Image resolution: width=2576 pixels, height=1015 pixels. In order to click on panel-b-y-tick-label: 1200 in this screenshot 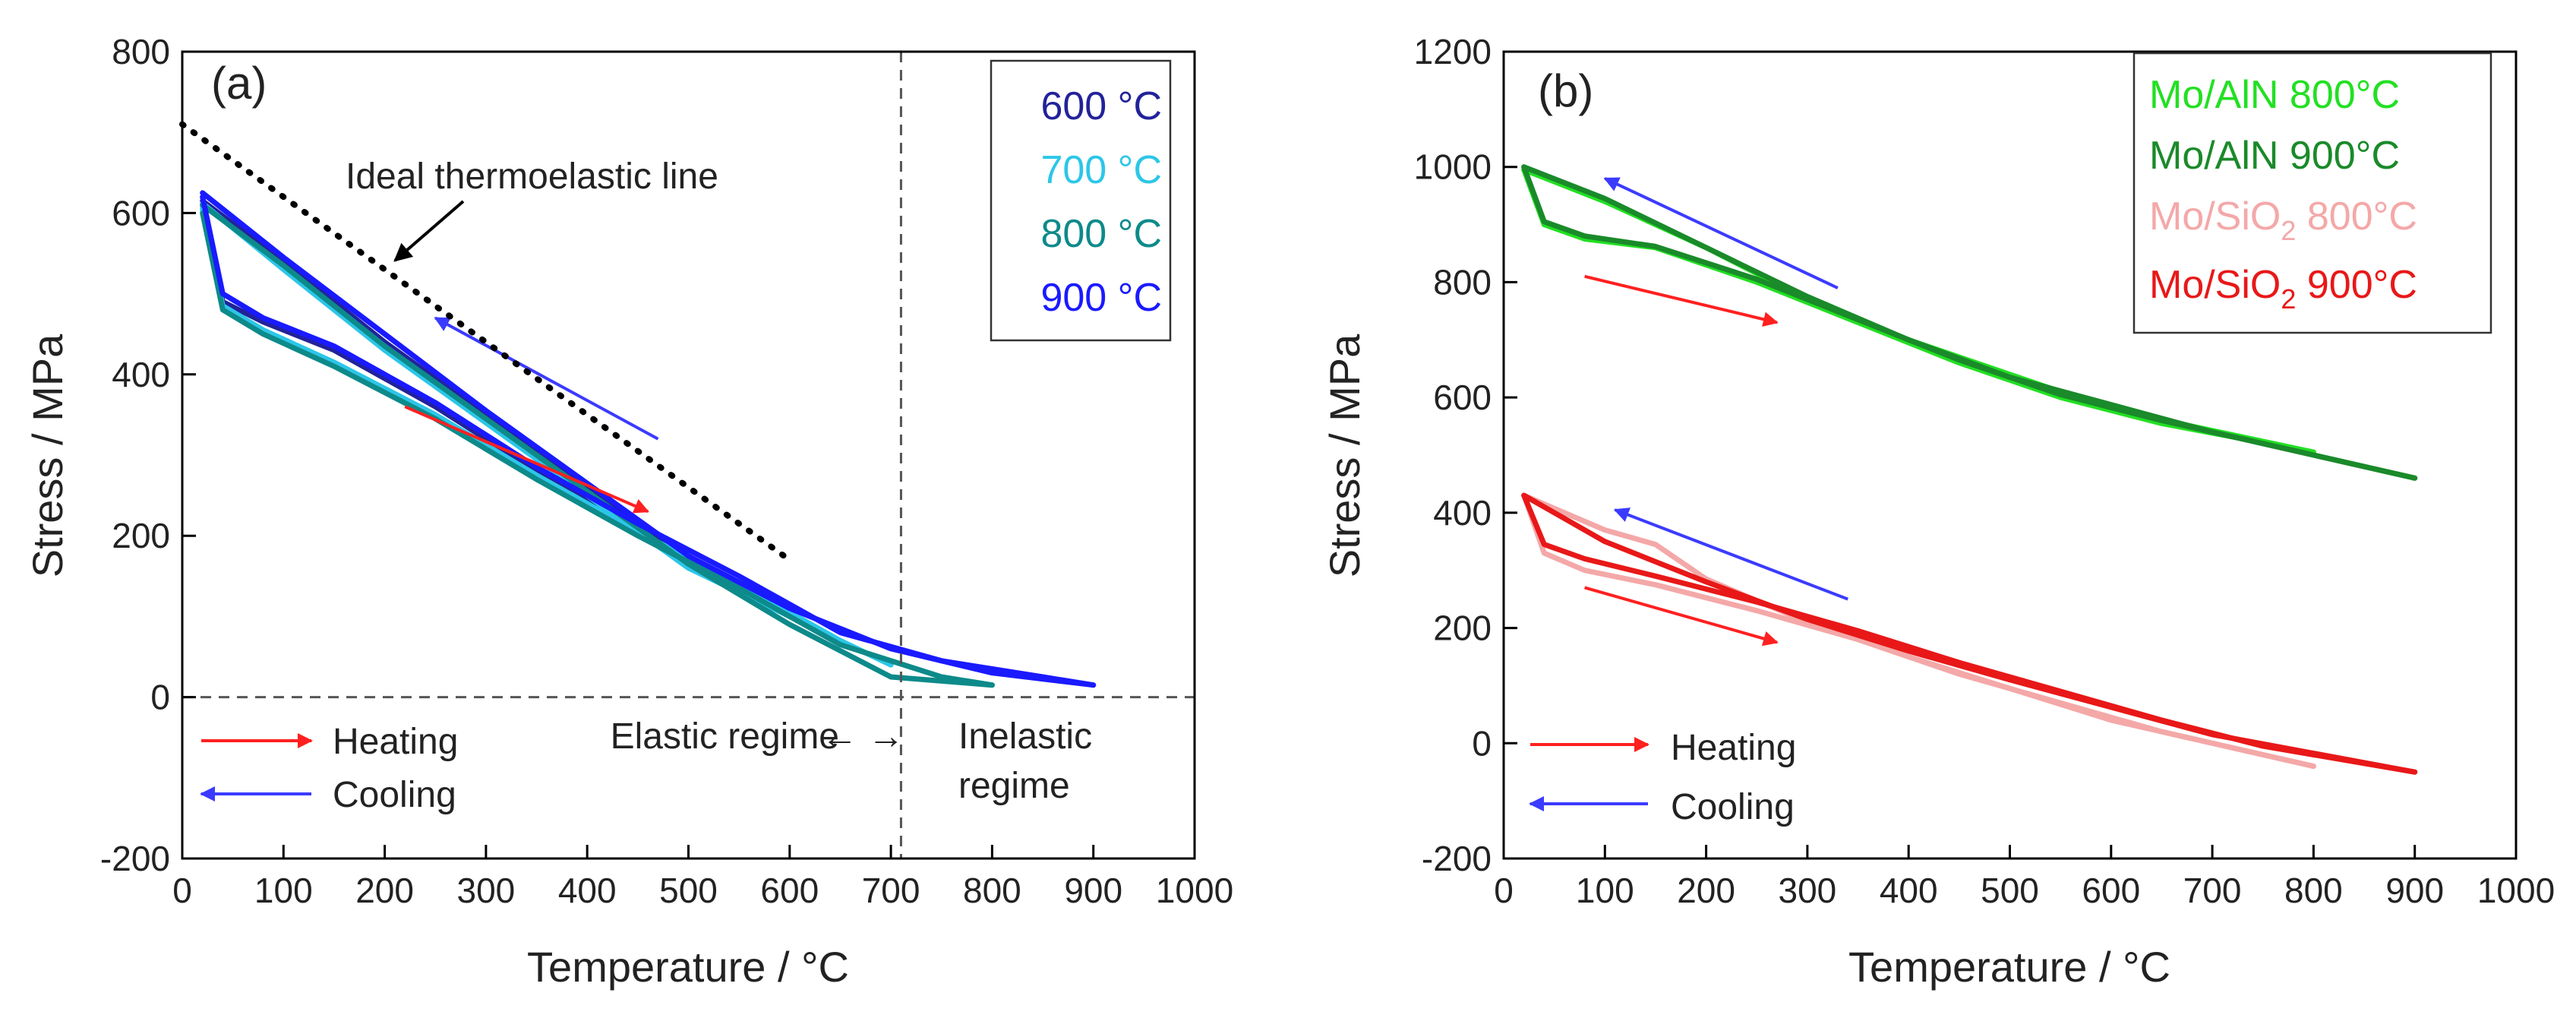, I will do `click(1453, 51)`.